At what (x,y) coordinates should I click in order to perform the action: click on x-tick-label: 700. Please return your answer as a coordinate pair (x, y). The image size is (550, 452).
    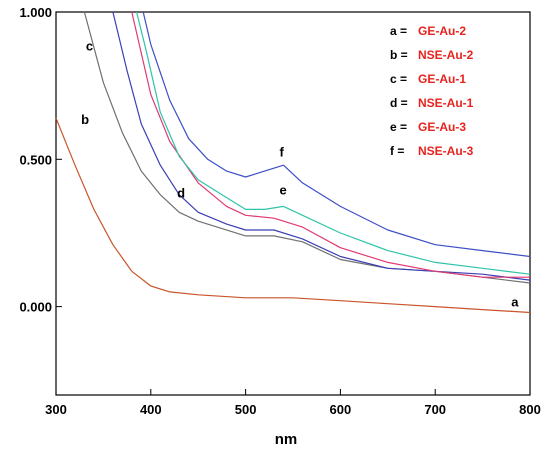
    Looking at the image, I should click on (435, 409).